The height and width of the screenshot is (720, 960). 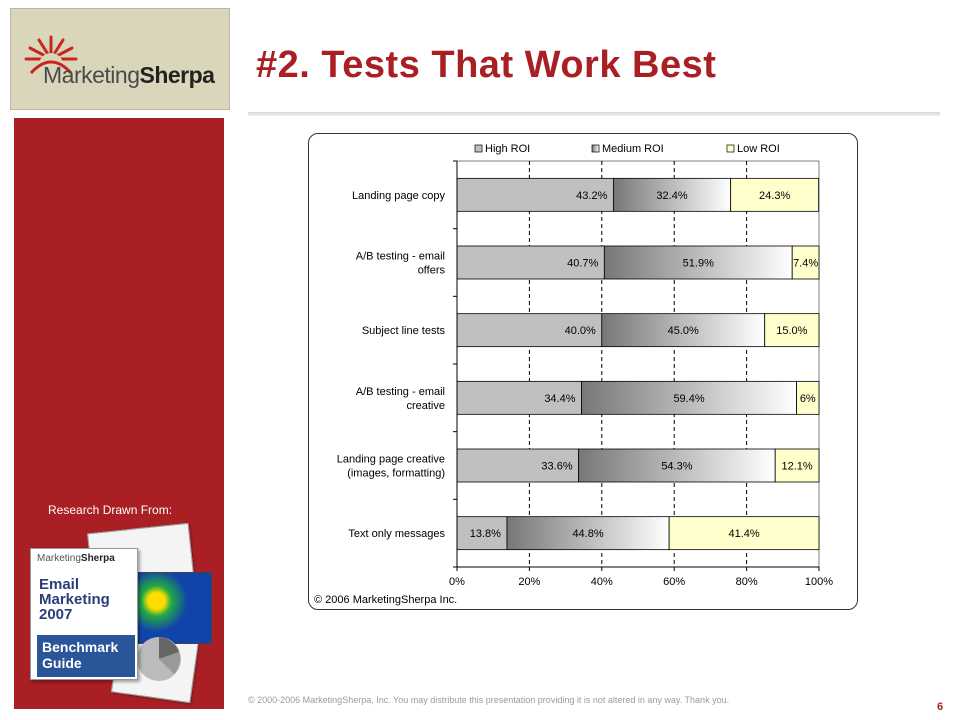 I want to click on category-label: (images, formatting), so click(x=396, y=474).